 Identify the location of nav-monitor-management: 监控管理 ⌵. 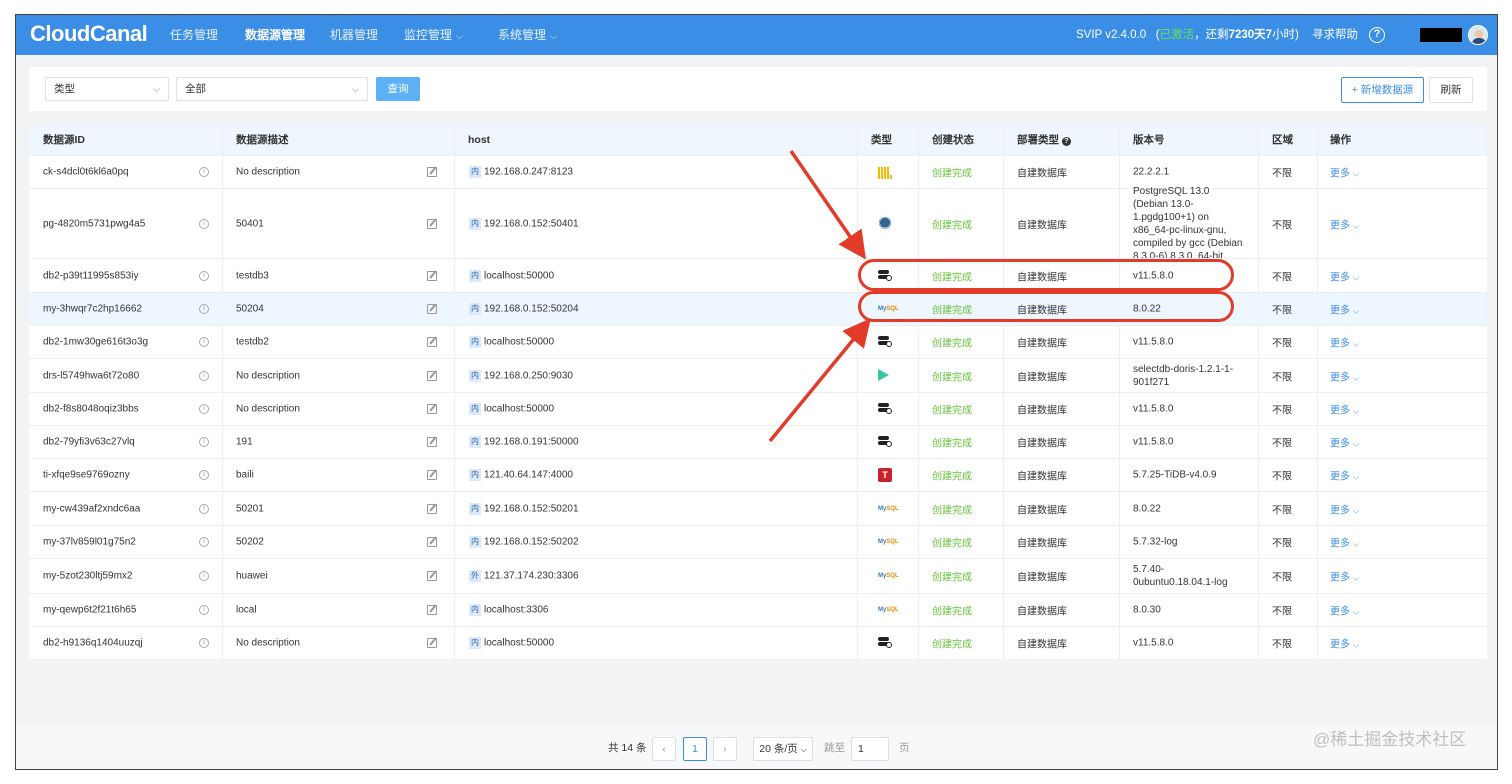
(433, 35).